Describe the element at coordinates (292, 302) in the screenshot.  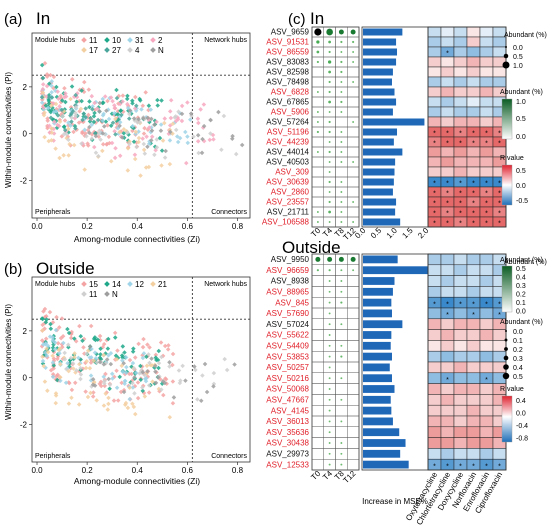
I see `asv-label: ASV_845` at that location.